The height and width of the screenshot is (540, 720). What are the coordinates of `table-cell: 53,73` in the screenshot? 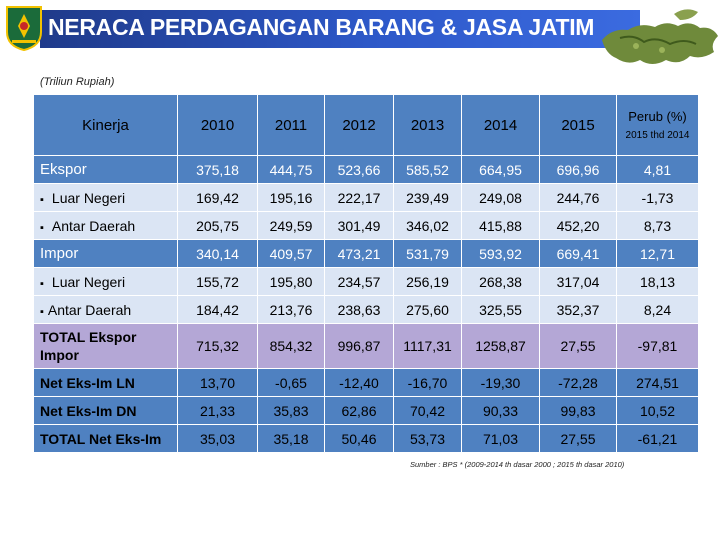 It's located at (427, 438).